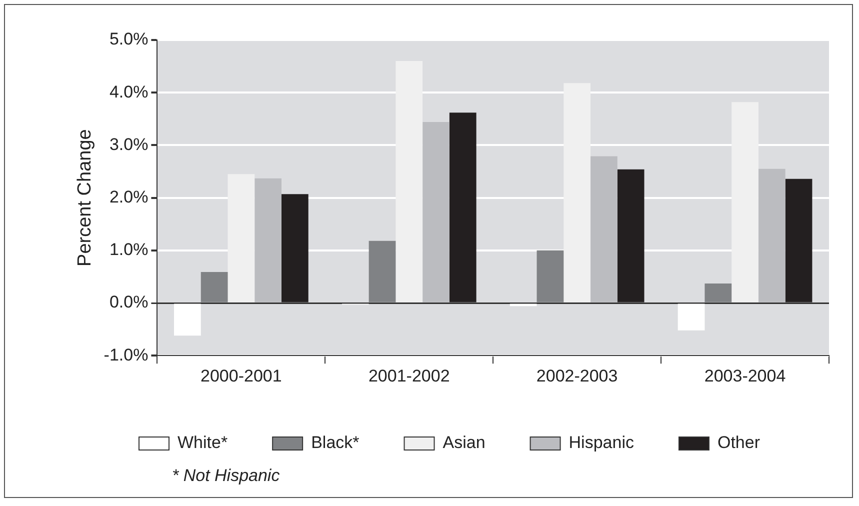 The image size is (859, 506). Describe the element at coordinates (126, 354) in the screenshot. I see `y-tick-label: -1.0%` at that location.